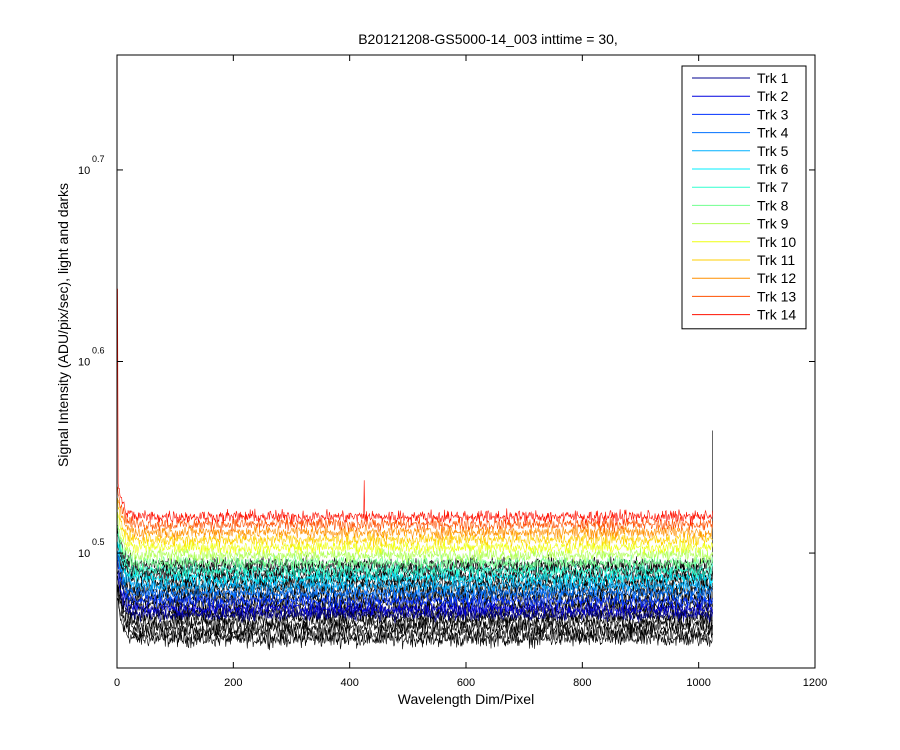 The height and width of the screenshot is (750, 900). I want to click on legend-entry: Trk 7, so click(773, 187).